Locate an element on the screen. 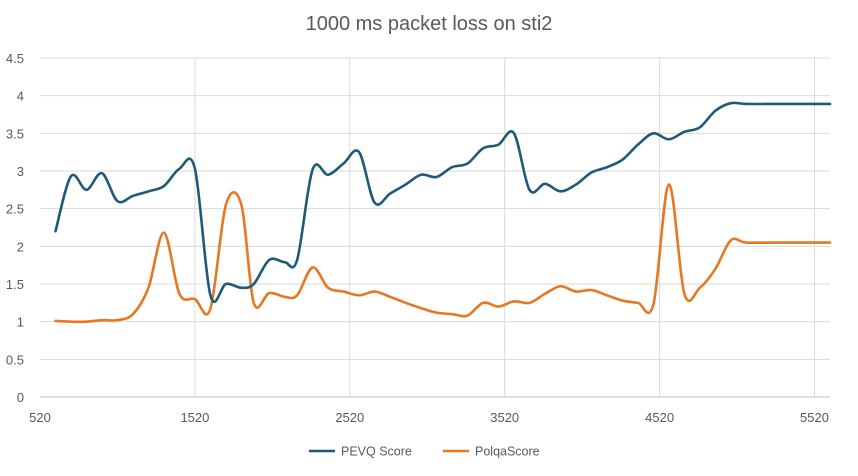  y-axis: 0 0.5 1 1.5 2 2.5 3 3.5 4 4.5 is located at coordinates (15, 228).